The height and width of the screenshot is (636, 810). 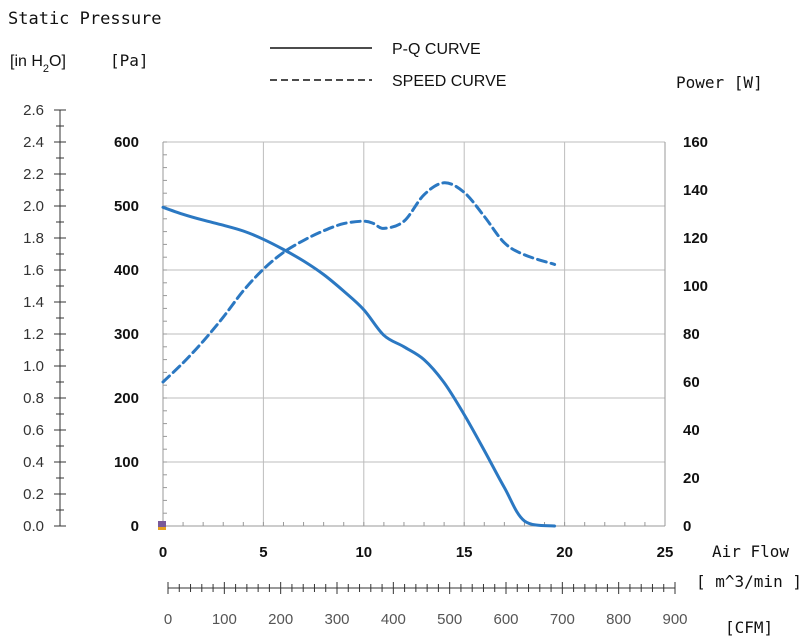 I want to click on x2-axis-unit: [CFM], so click(x=749, y=627).